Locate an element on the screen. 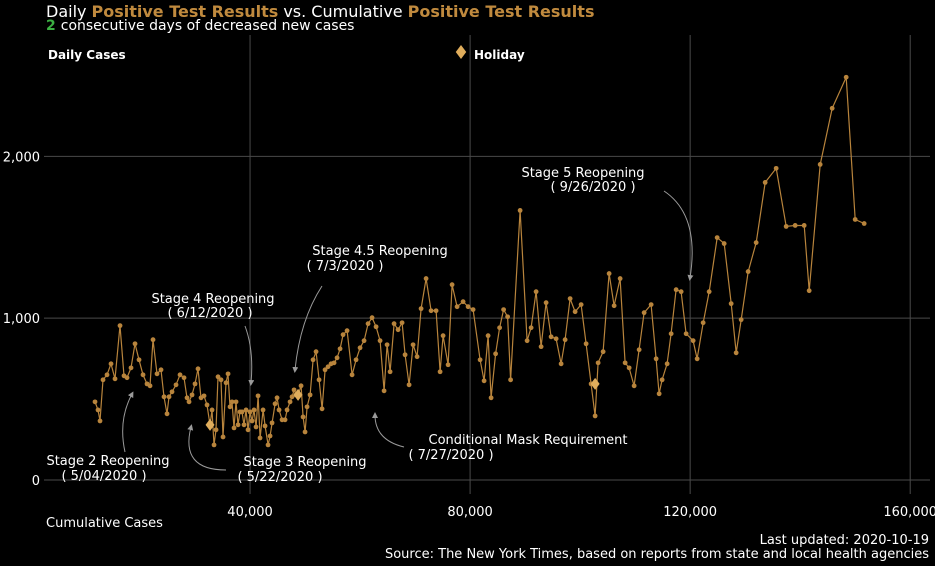 The width and height of the screenshot is (935, 566). legend-marker is located at coordinates (461, 52).